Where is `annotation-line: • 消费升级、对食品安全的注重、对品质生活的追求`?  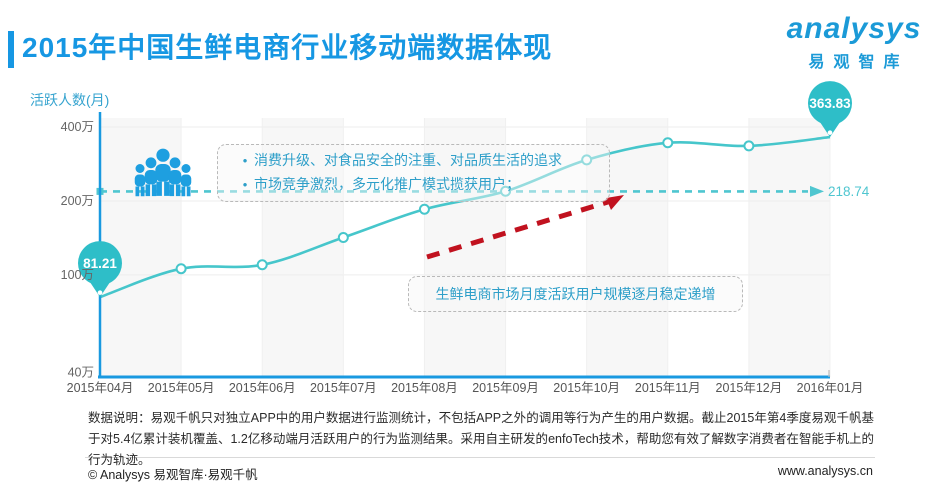
annotation-line: • 消费升级、对食品安全的注重、对品质生活的追求 is located at coordinates (413, 160).